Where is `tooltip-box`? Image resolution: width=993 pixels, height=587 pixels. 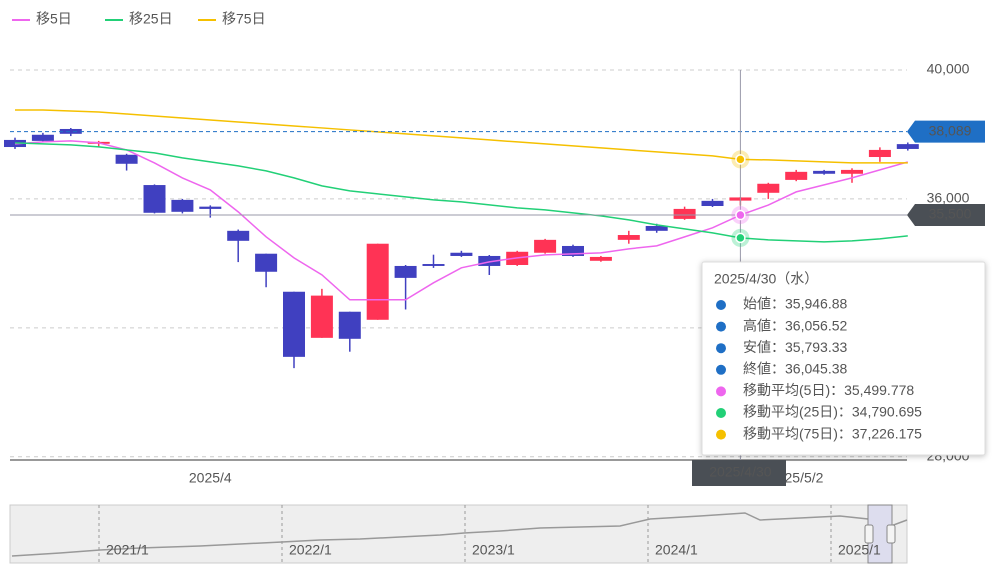 tooltip-box is located at coordinates (843, 358).